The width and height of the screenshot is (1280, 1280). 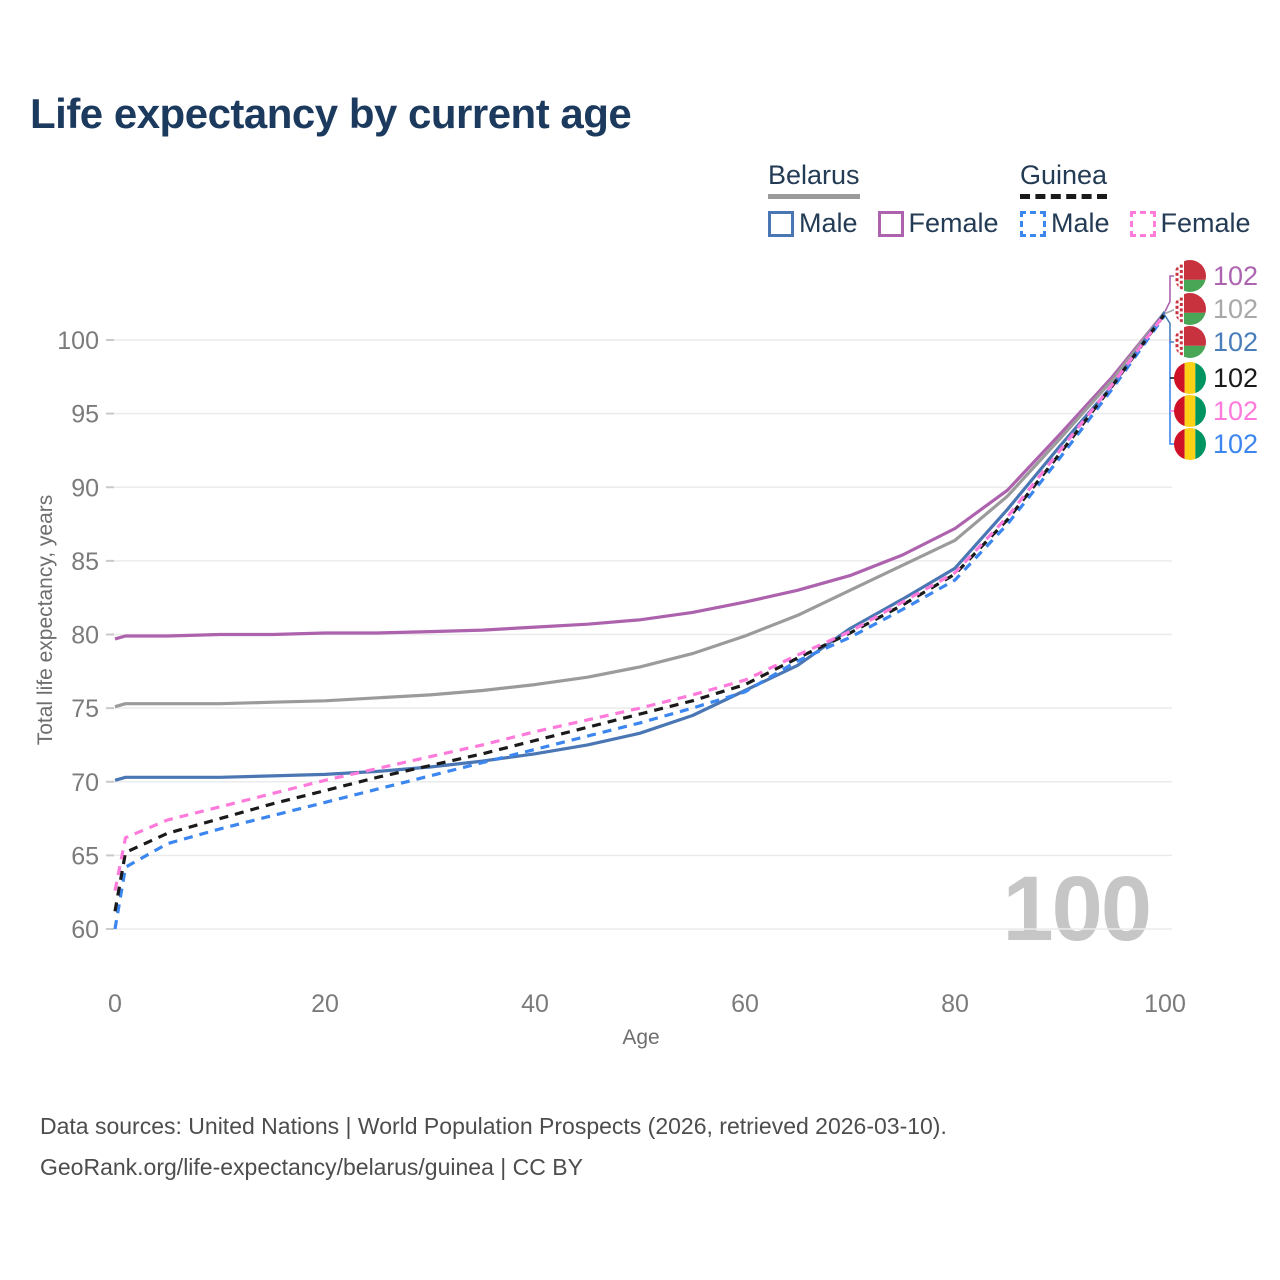 I want to click on x-tick-label: 60, so click(x=745, y=1004).